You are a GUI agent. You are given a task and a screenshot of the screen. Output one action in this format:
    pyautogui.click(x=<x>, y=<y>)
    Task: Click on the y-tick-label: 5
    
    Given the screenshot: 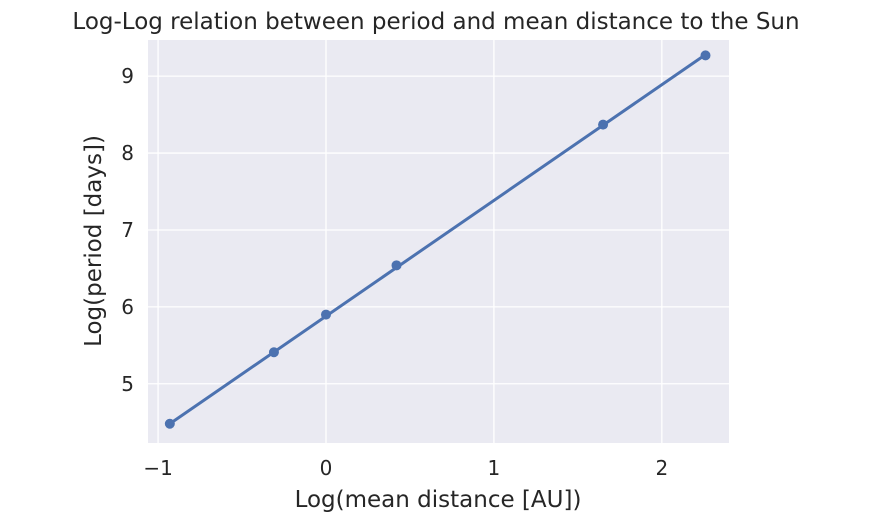 What is the action you would take?
    pyautogui.click(x=127, y=384)
    